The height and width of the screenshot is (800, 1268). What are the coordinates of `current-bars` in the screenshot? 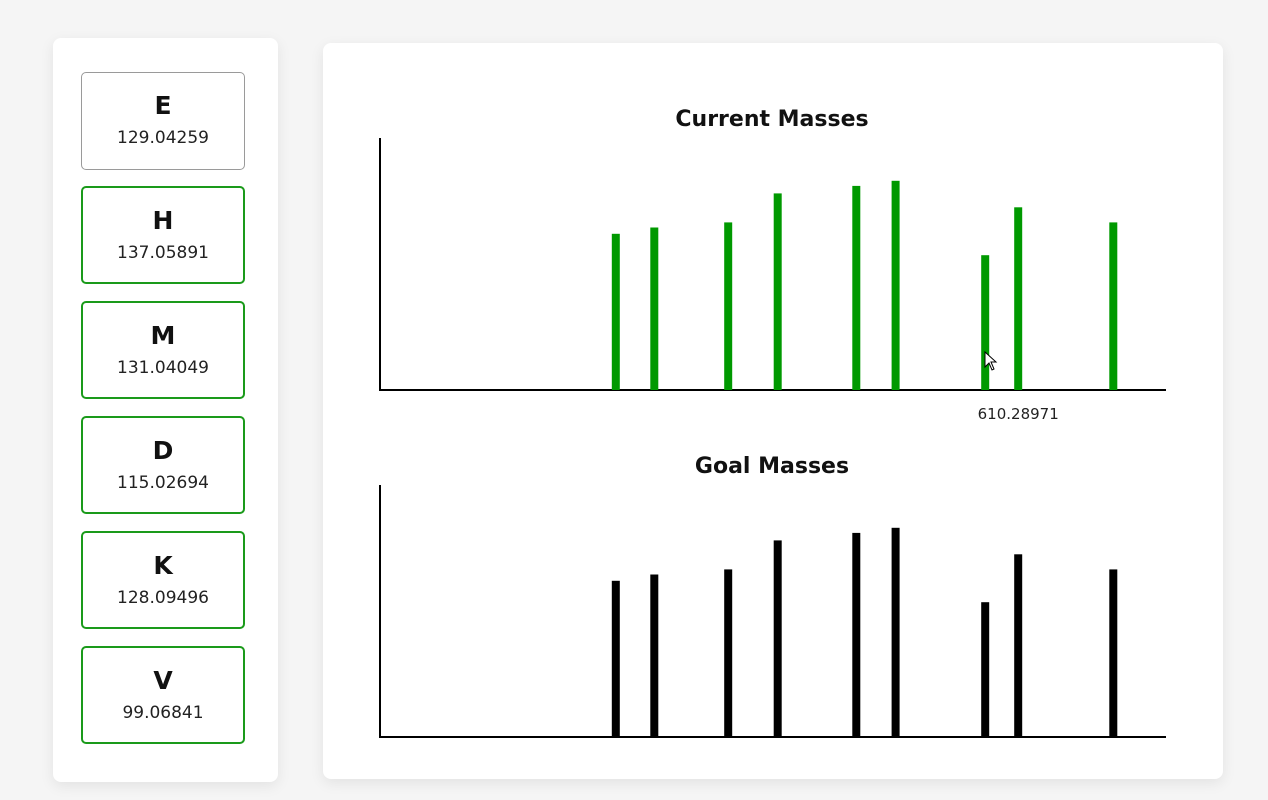 It's located at (864, 285).